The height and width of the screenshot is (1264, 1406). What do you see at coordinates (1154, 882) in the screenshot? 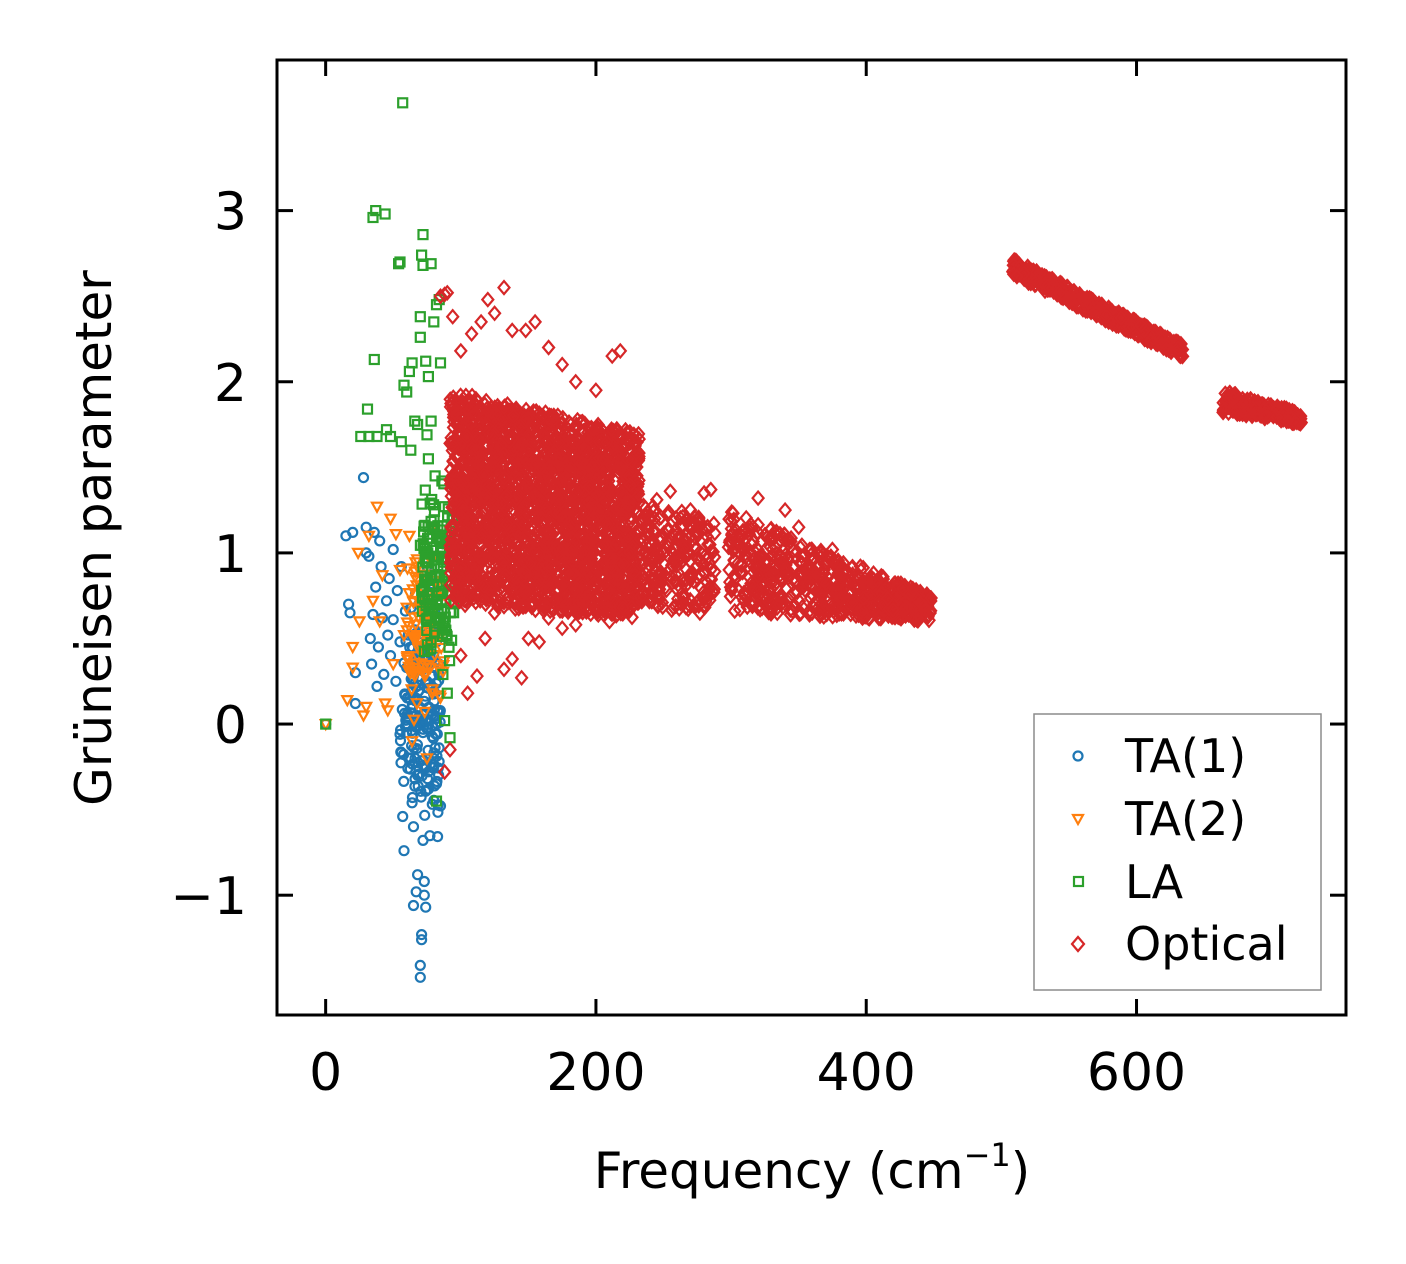
I see `legend-label-la: LA` at bounding box center [1154, 882].